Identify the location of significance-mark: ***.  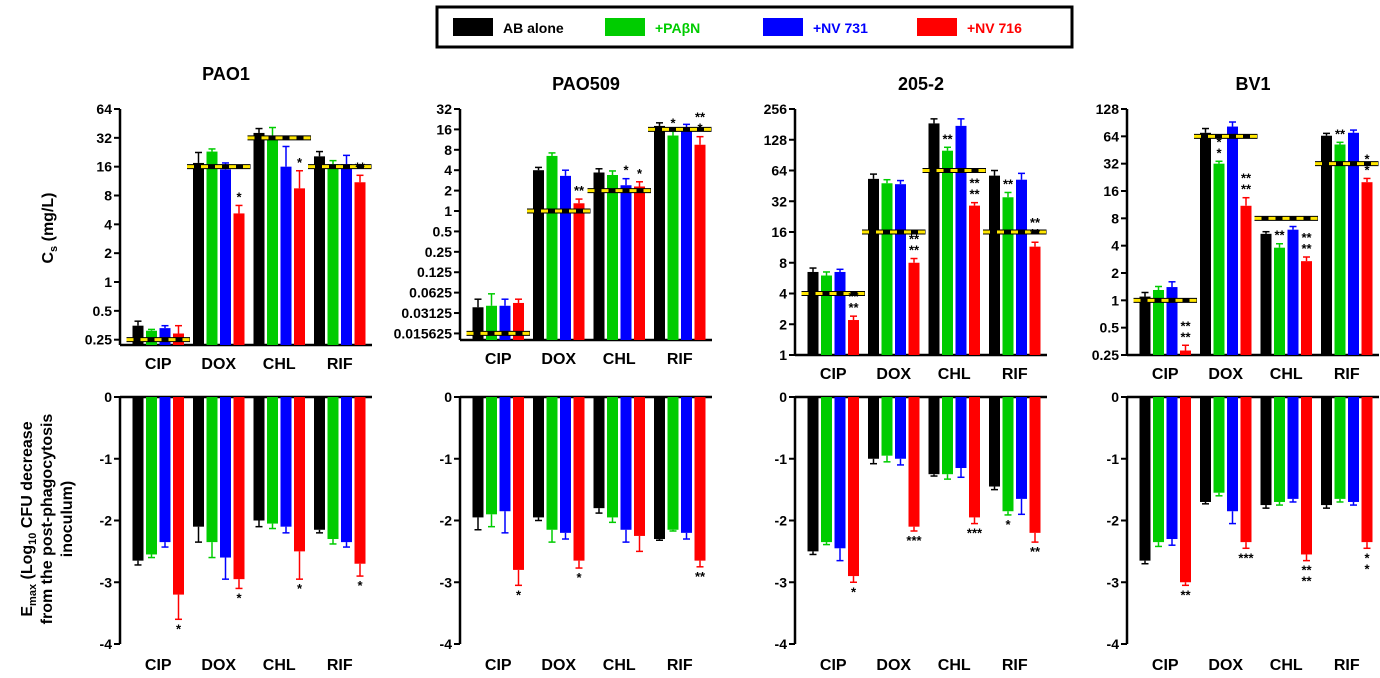
(1246, 557).